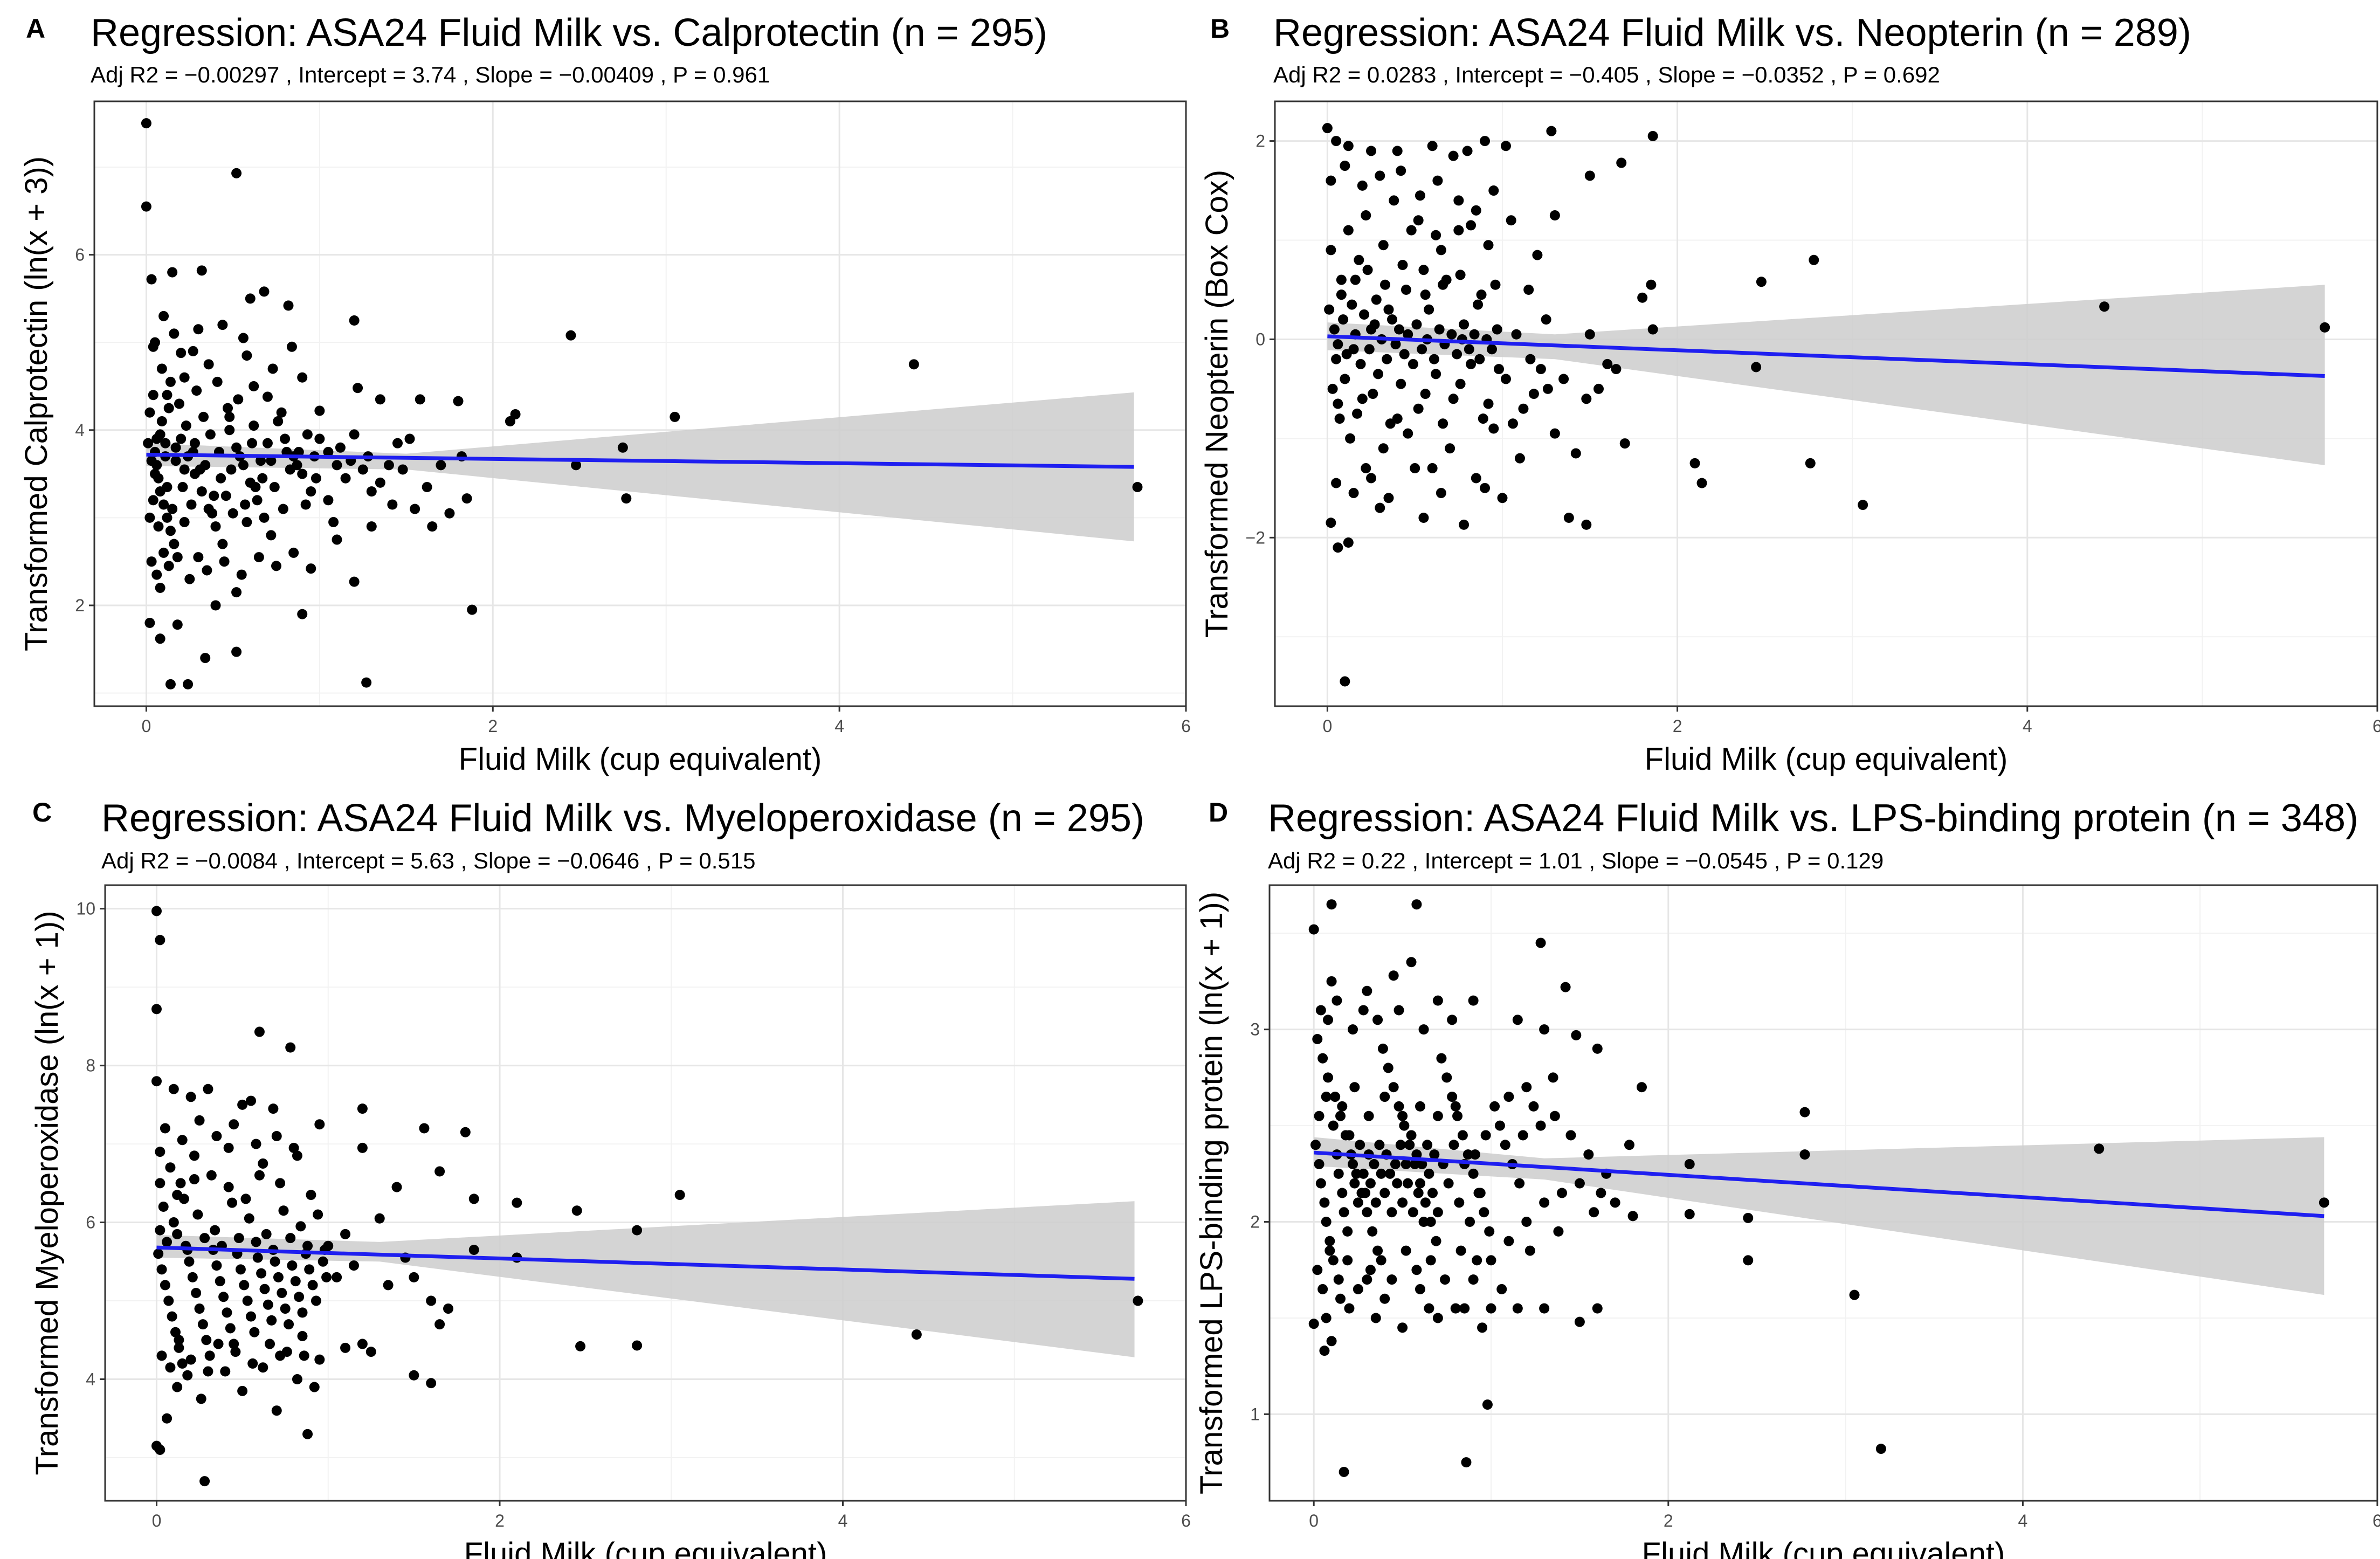 This screenshot has width=2380, height=1559. What do you see at coordinates (36, 403) in the screenshot?
I see `y-axis-label: Transformed Calprotectin (ln(x + 3))` at bounding box center [36, 403].